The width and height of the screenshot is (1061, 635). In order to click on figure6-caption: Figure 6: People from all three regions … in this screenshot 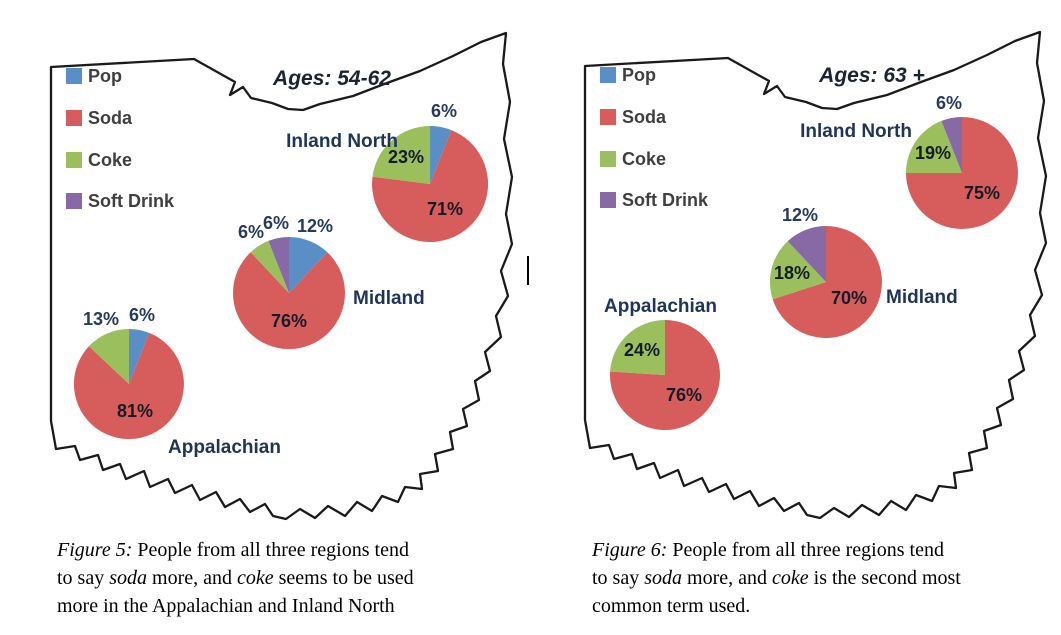, I will do `click(818, 578)`.